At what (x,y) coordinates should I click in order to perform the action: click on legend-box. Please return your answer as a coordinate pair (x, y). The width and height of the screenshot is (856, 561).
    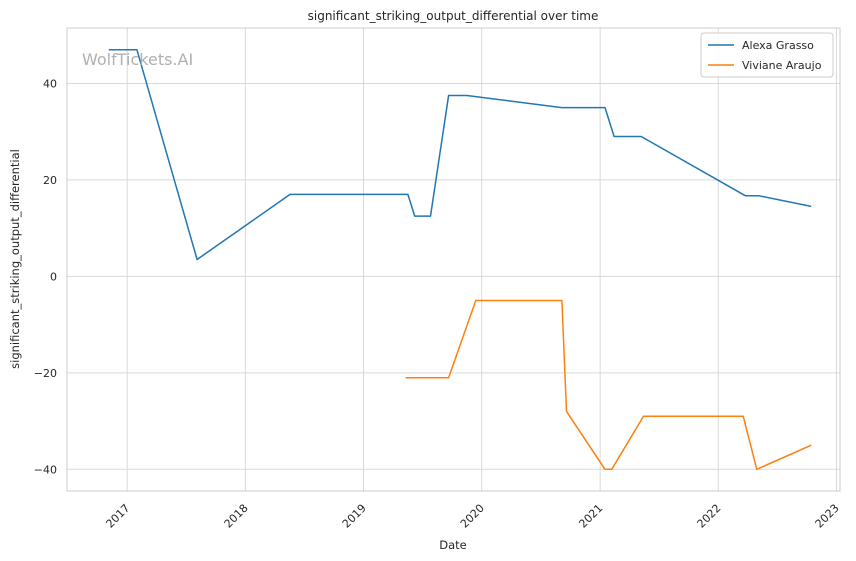
    Looking at the image, I should click on (767, 55).